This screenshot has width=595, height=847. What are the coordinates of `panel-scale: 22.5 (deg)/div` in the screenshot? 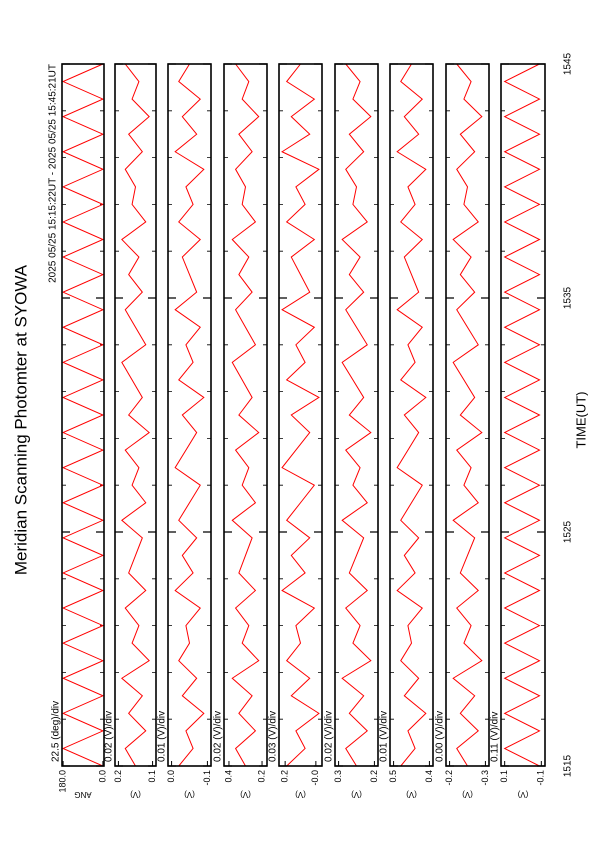 It's located at (56, 731).